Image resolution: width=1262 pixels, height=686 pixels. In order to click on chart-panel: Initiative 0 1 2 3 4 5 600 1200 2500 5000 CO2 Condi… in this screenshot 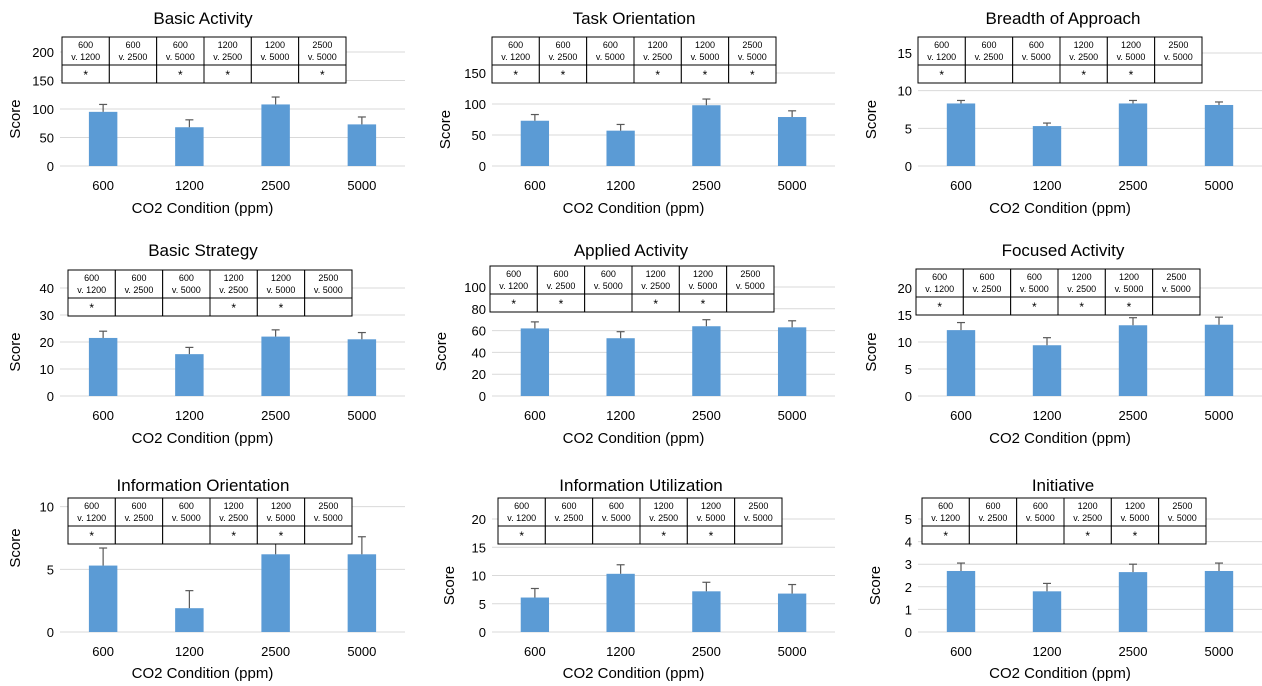, I will do `click(1064, 579)`.